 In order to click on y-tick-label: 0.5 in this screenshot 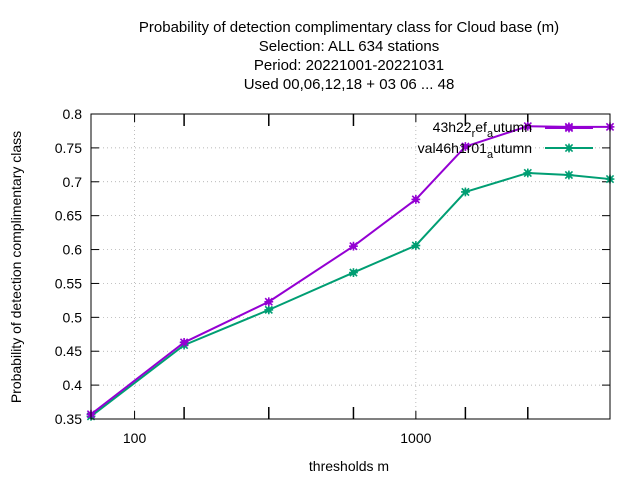, I will do `click(73, 317)`.